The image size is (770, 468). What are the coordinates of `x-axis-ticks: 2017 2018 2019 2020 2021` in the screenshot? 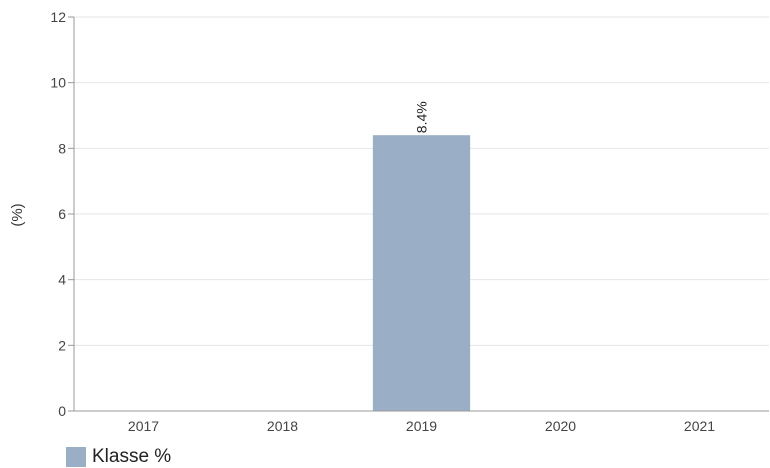 It's located at (421, 426).